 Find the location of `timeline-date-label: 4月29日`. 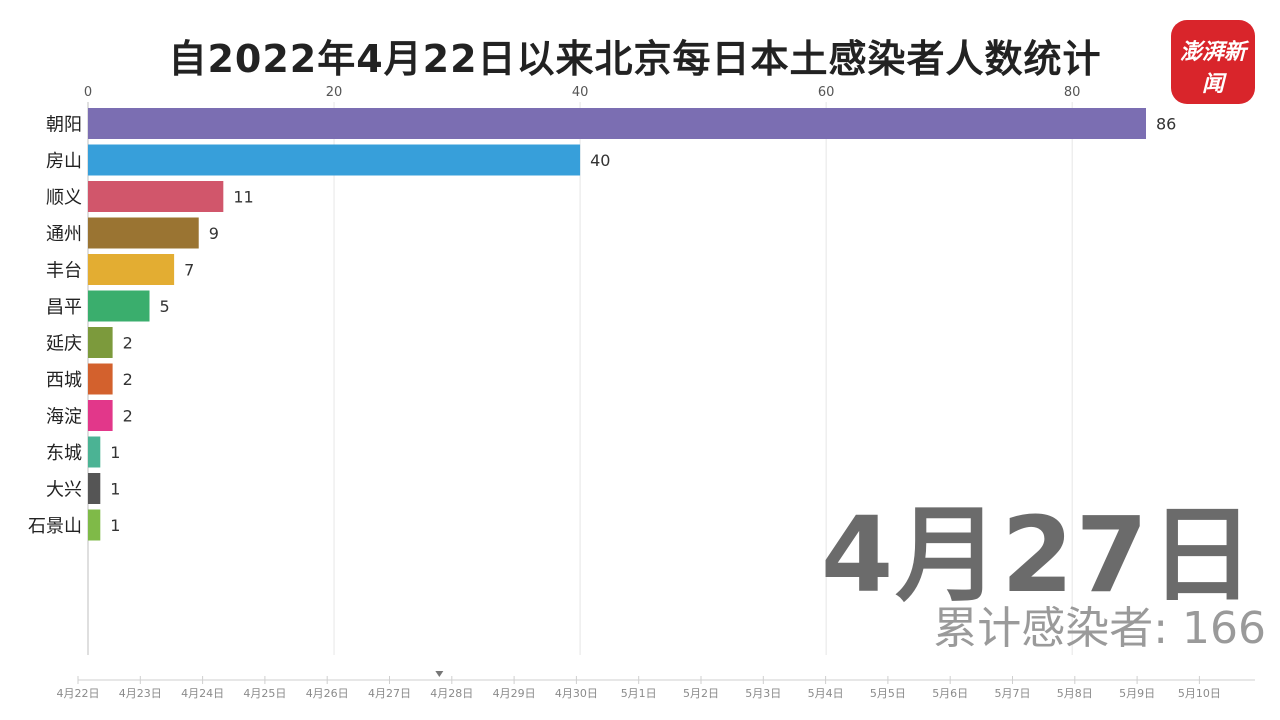

timeline-date-label: 4月29日 is located at coordinates (514, 693).